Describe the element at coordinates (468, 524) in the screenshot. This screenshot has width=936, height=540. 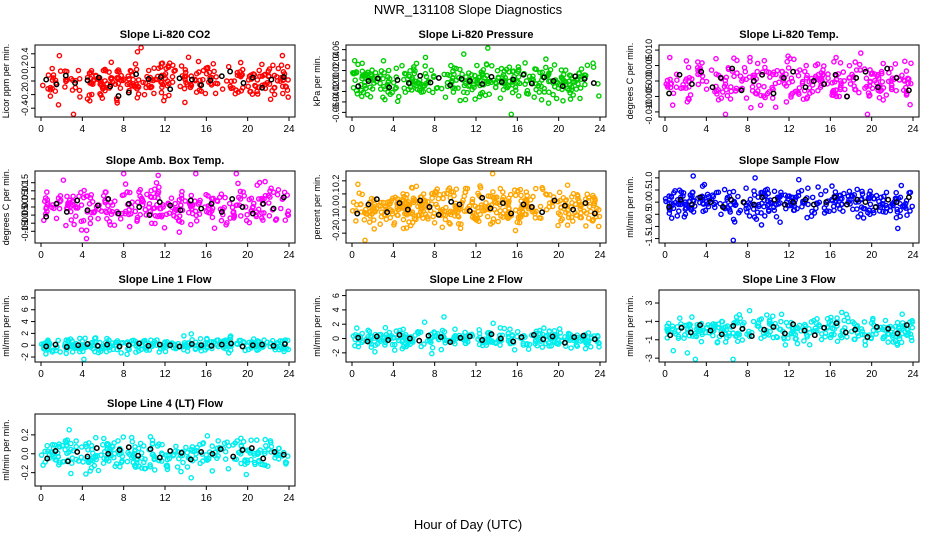
I see `x-axis-caption: Hour of Day (UTC)` at that location.